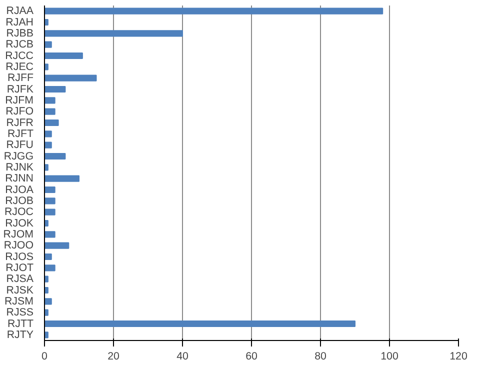 The width and height of the screenshot is (482, 366). I want to click on y-tick-label: RJFM, so click(19, 100).